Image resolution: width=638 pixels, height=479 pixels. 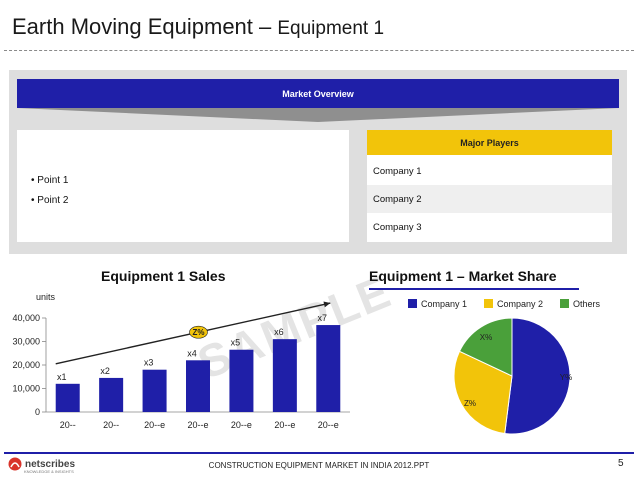 I want to click on y-axis-unit-label: units, so click(x=46, y=297).